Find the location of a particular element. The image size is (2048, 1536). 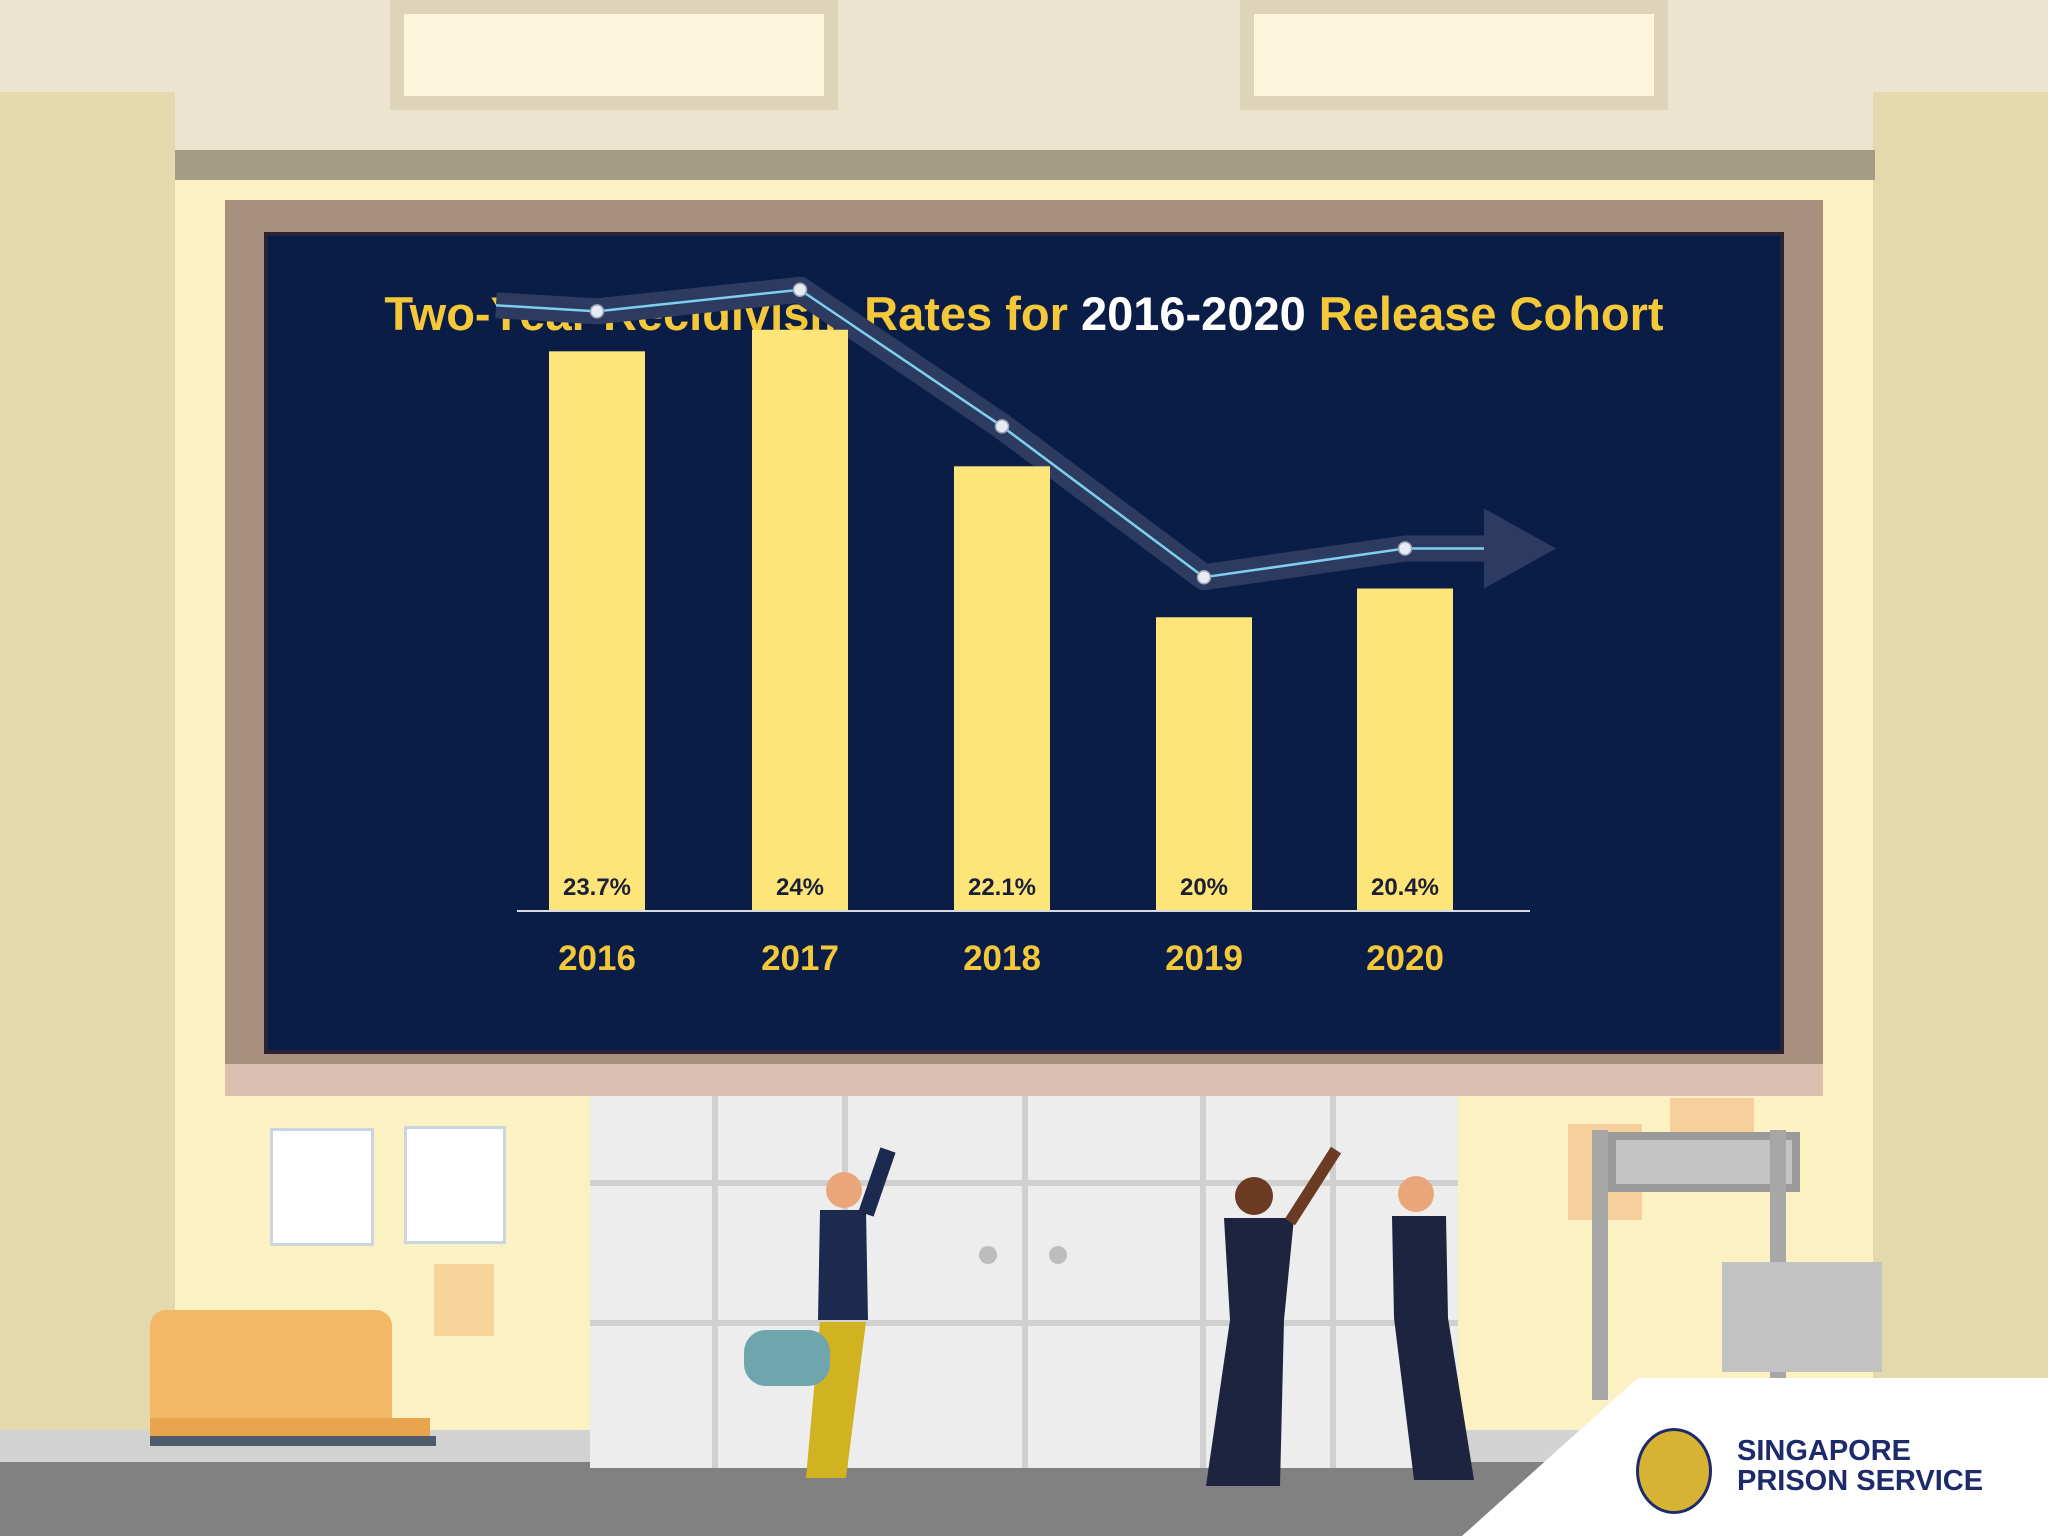

trend-point-2019 is located at coordinates (1204, 577).